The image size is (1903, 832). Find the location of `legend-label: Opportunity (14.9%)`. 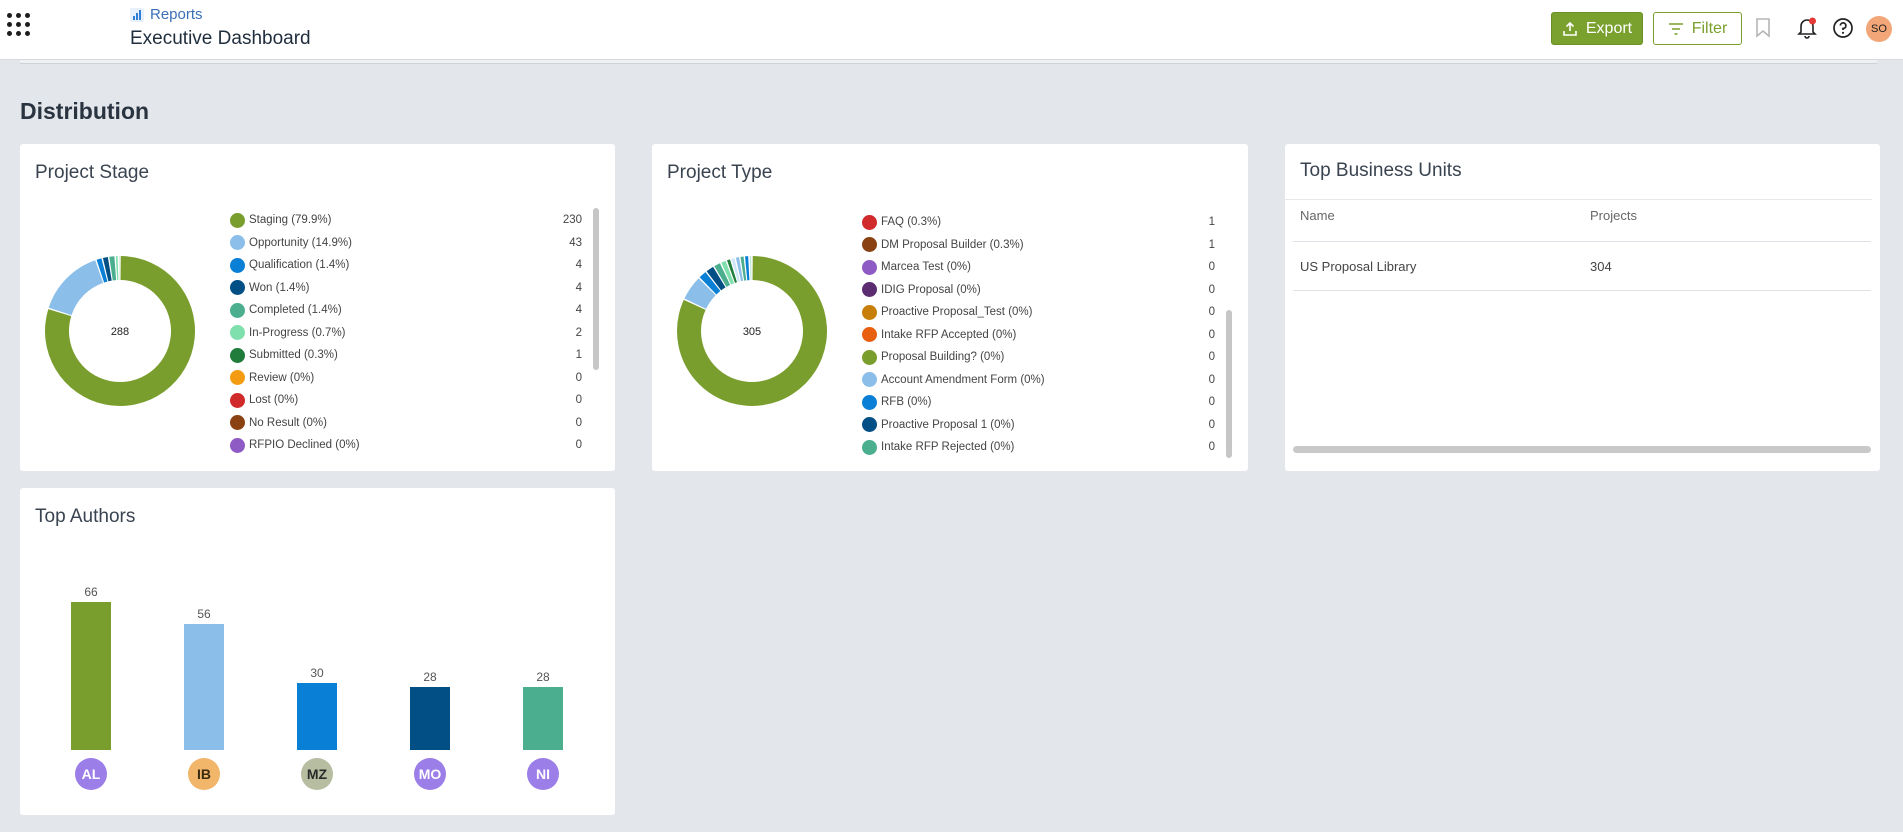

legend-label: Opportunity (14.9%) is located at coordinates (300, 242).